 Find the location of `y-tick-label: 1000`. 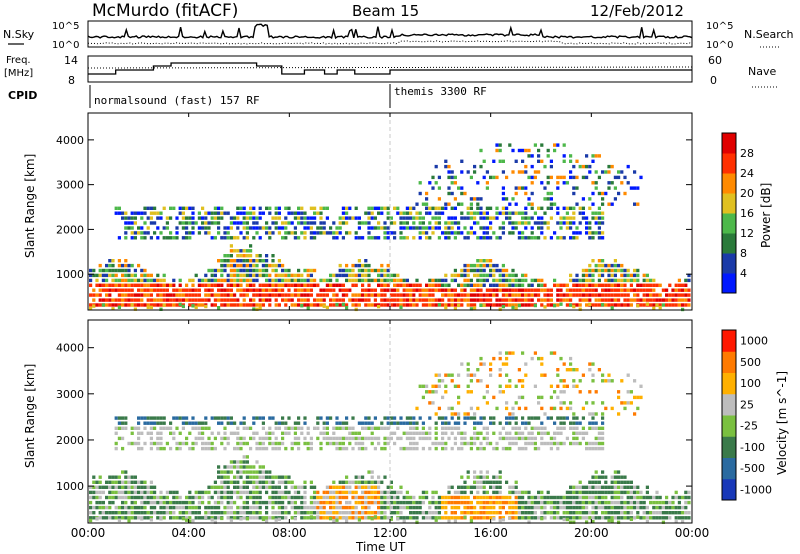

y-tick-label: 1000 is located at coordinates (70, 486).